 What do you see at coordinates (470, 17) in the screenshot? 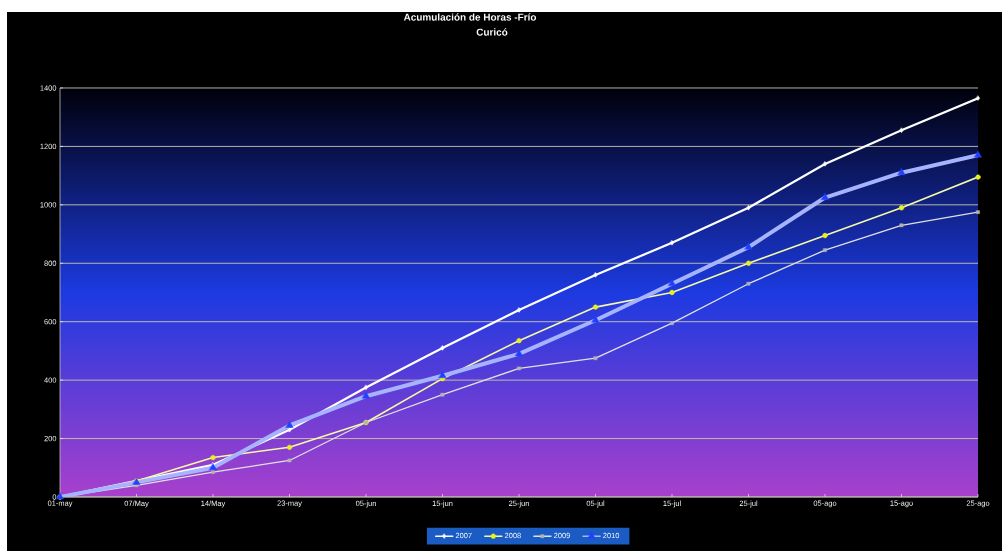
I see `chart-title: Acumulación de Horas -Frío` at bounding box center [470, 17].